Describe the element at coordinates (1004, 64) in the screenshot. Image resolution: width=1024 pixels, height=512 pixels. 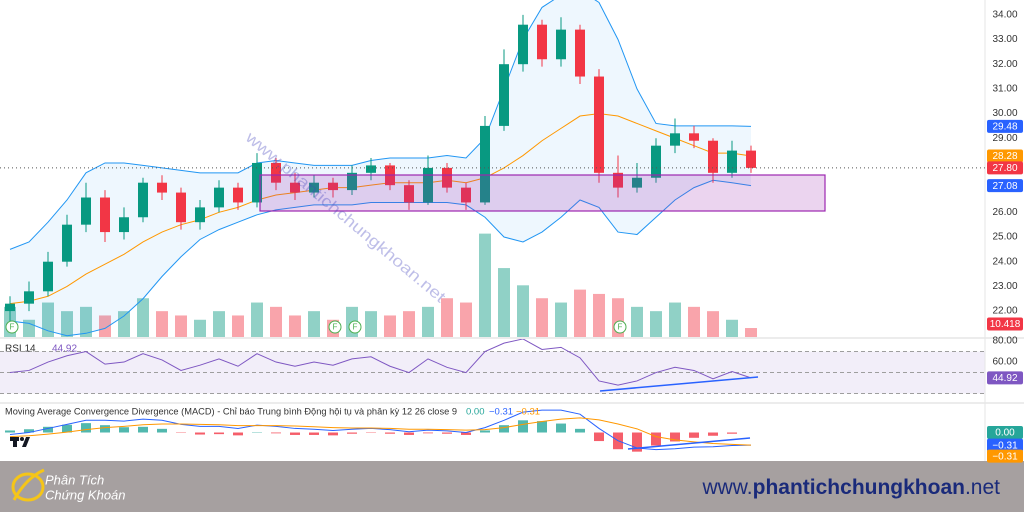
I see `y-tick-label: 32.00` at that location.